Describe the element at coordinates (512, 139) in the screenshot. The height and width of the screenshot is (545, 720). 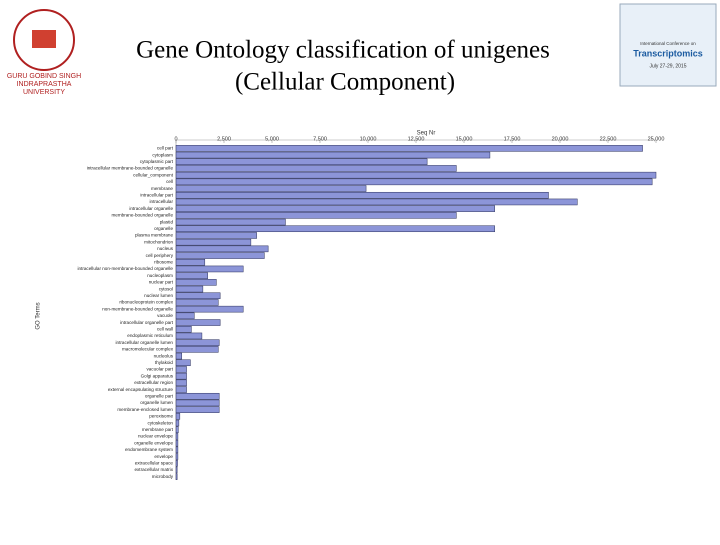
I see `x-tick-label: 17,500` at that location.